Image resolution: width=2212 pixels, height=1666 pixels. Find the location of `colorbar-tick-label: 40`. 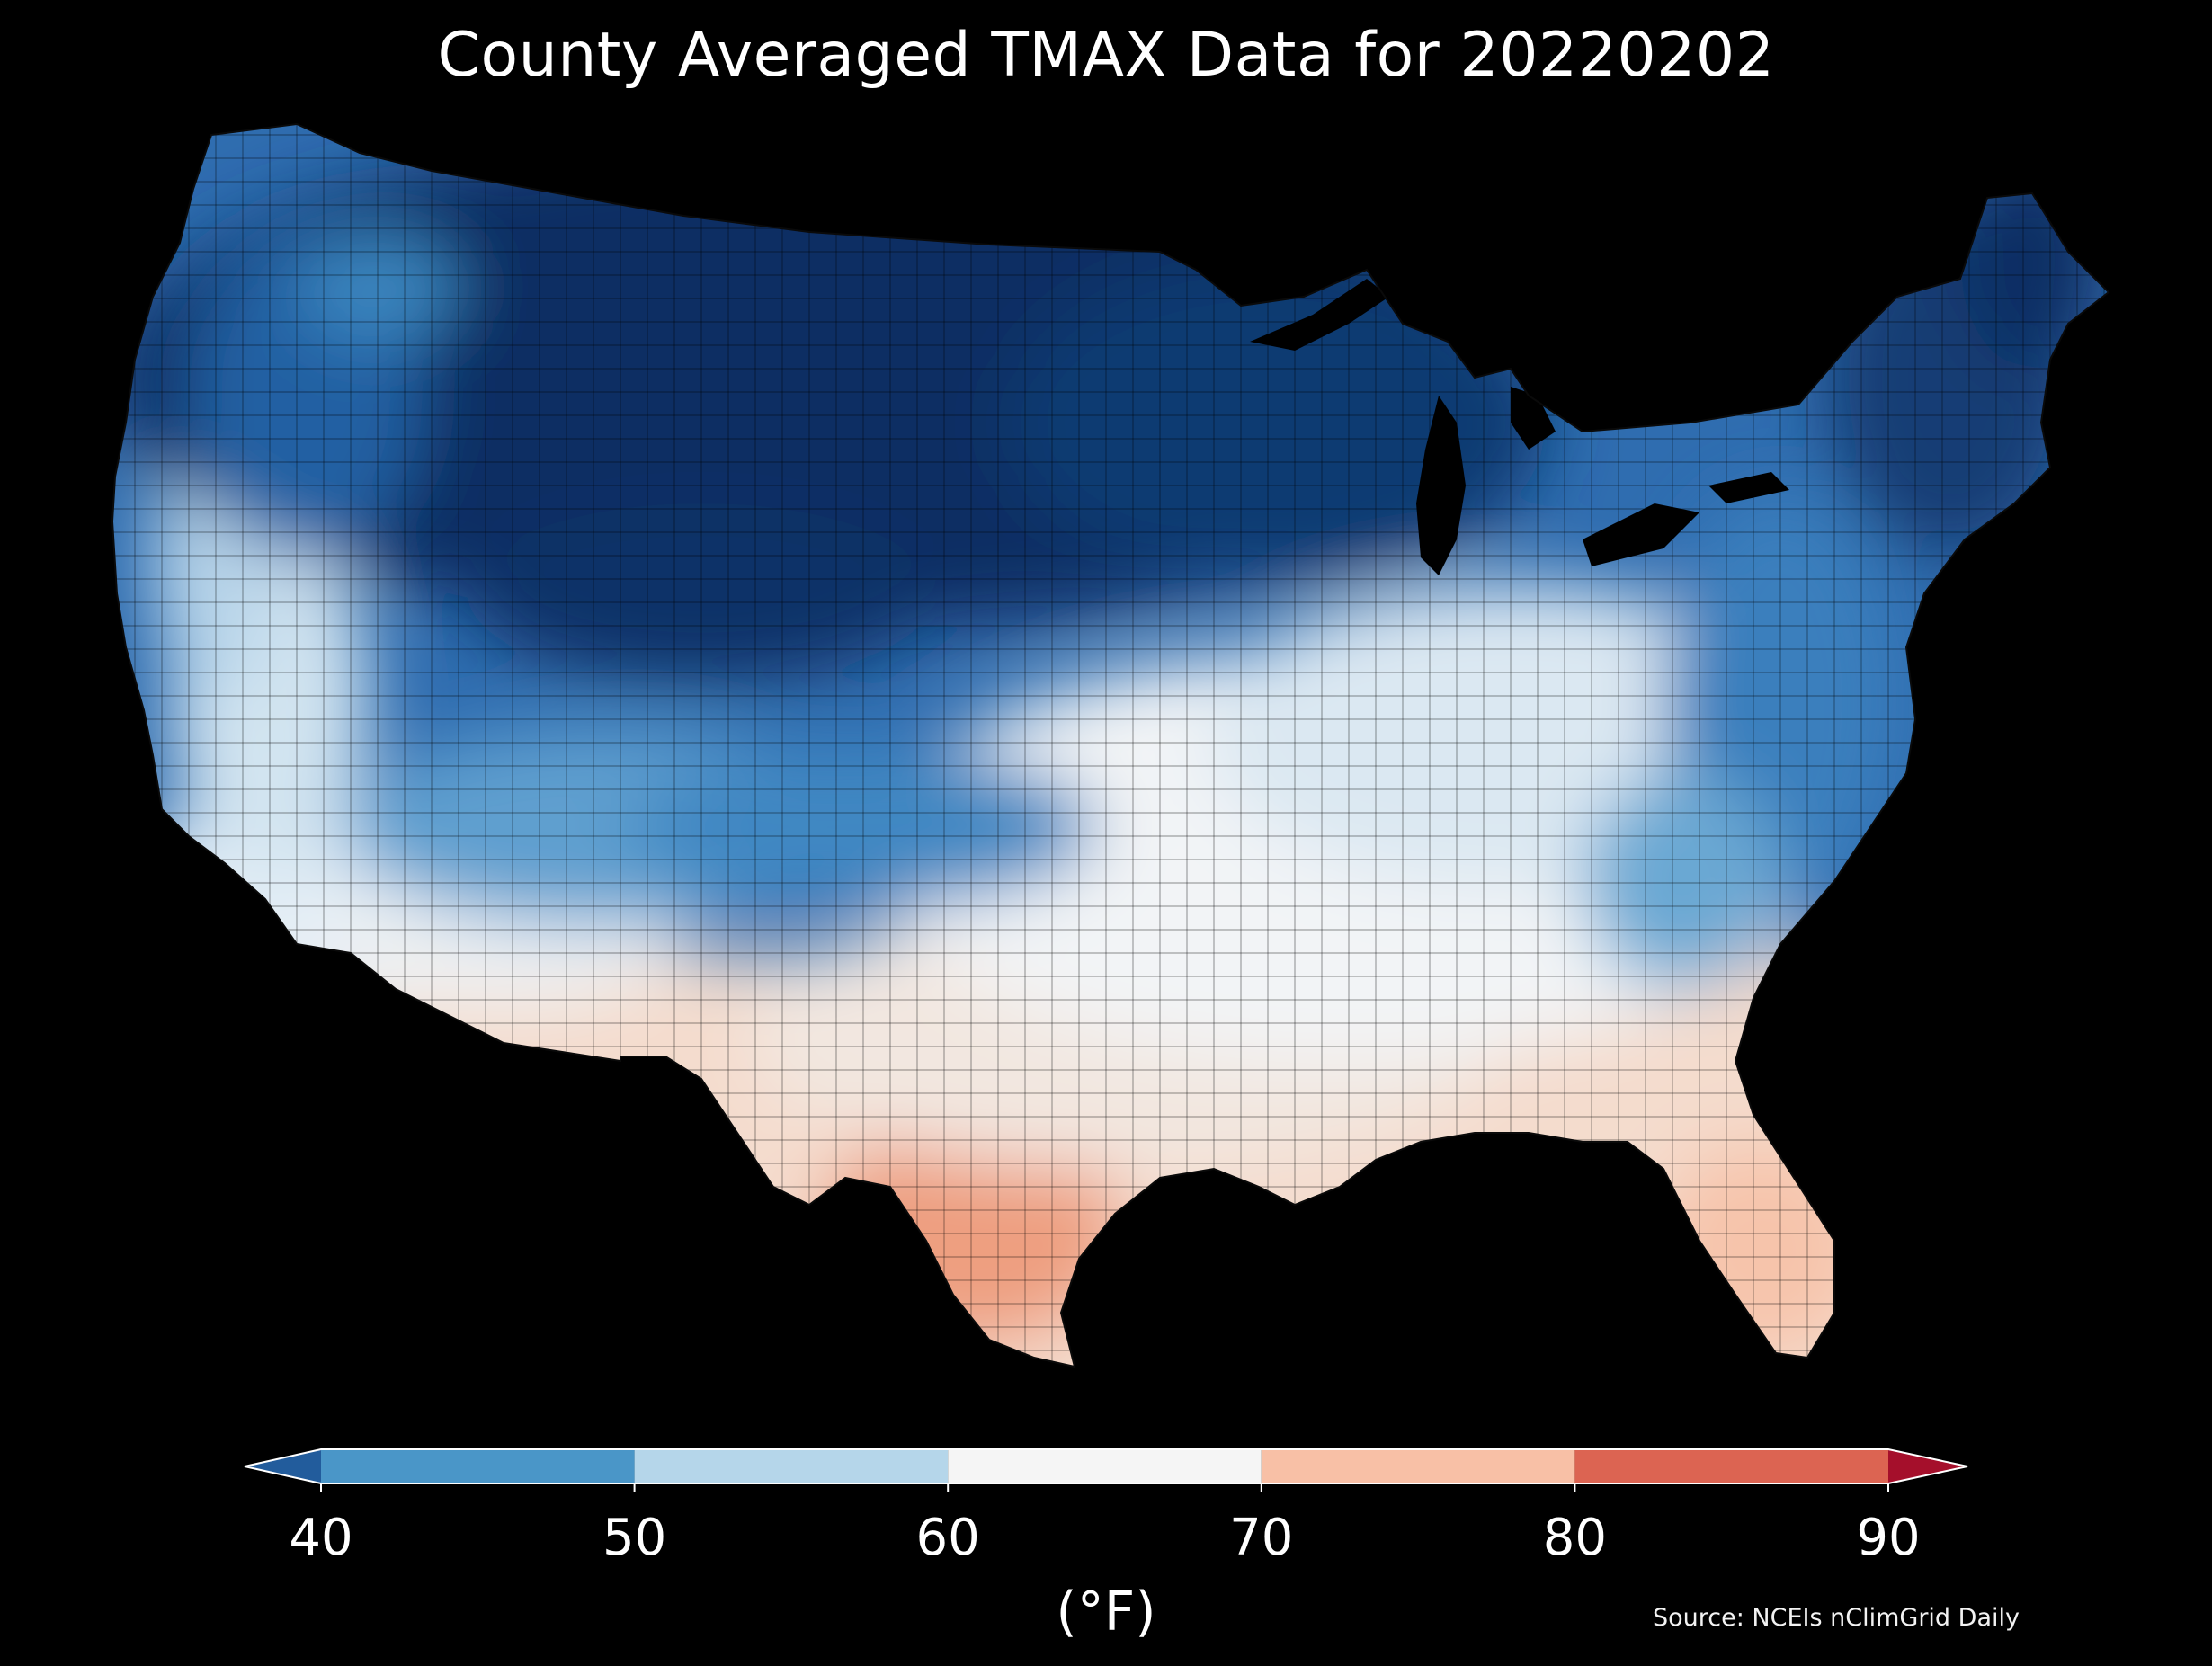

colorbar-tick-label: 40 is located at coordinates (321, 1538).